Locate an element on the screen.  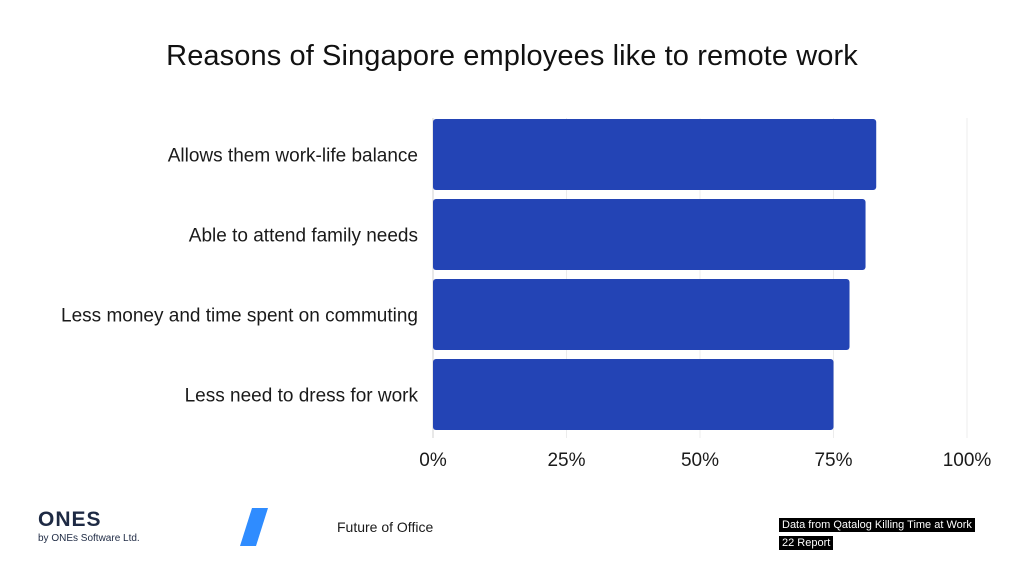
logo-text: ONES is located at coordinates (70, 519).